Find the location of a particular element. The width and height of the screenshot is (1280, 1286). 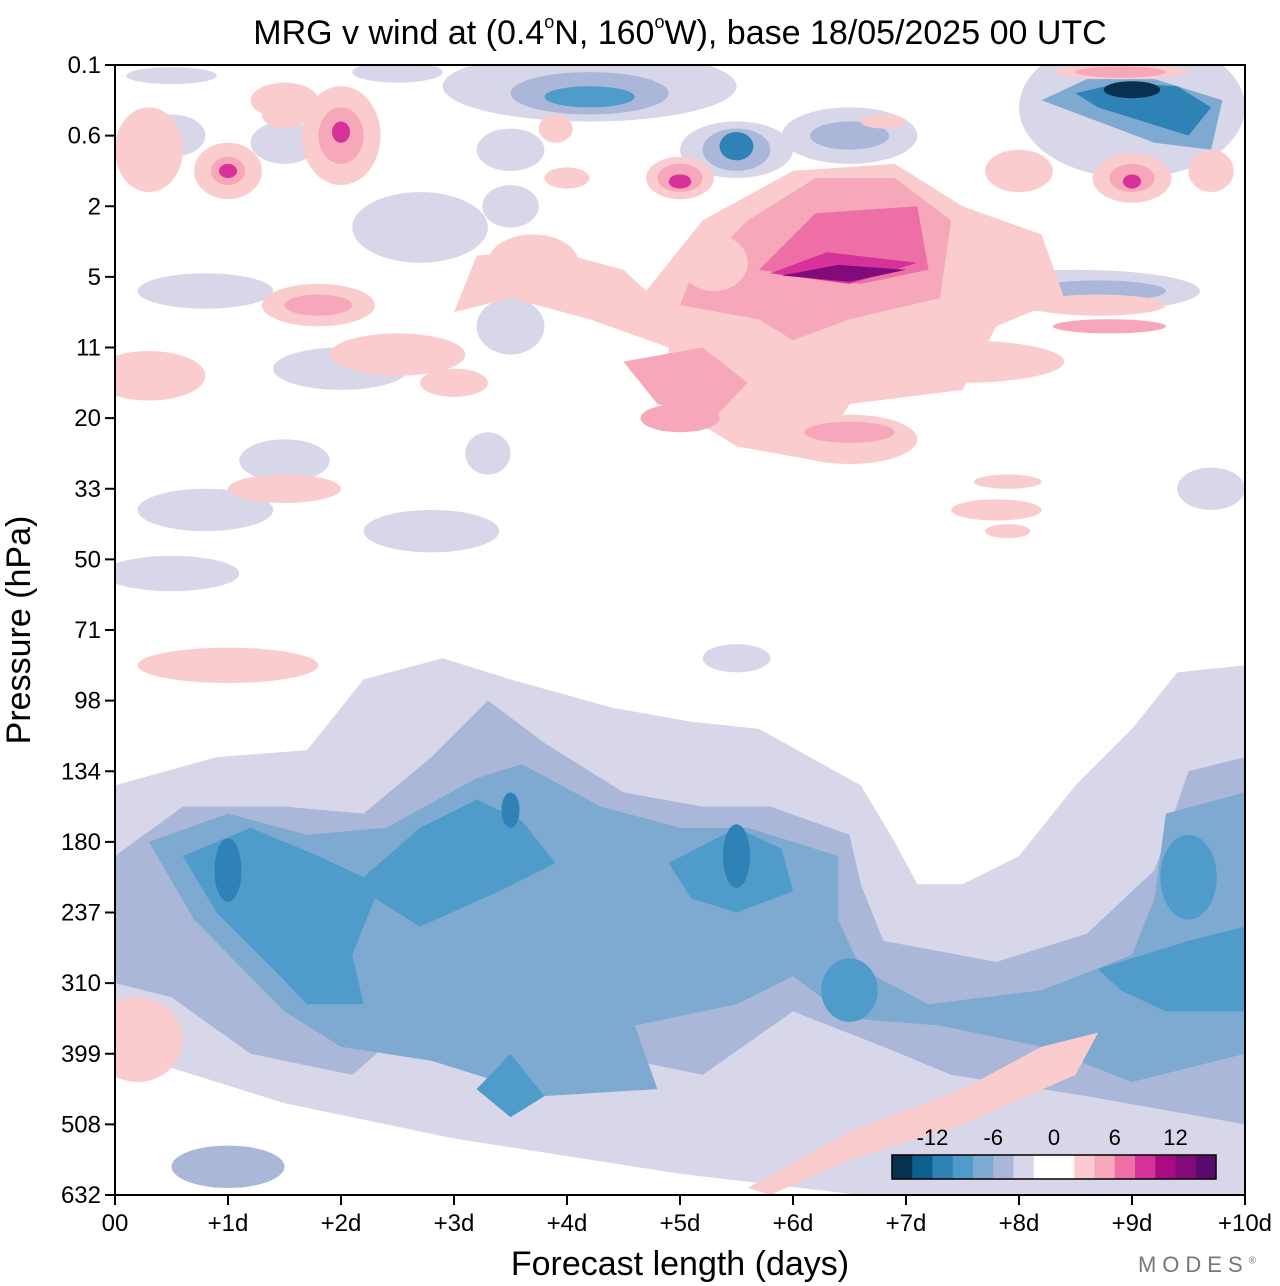

y-tick-label: 11 is located at coordinates (88, 348).